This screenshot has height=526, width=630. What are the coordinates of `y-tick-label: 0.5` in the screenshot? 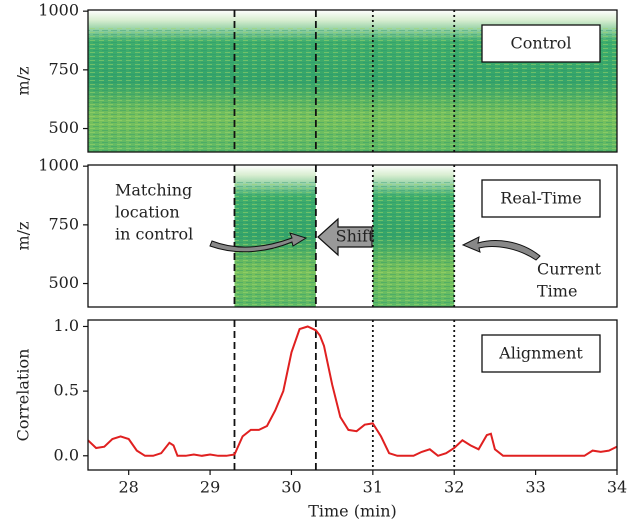 It's located at (66, 390).